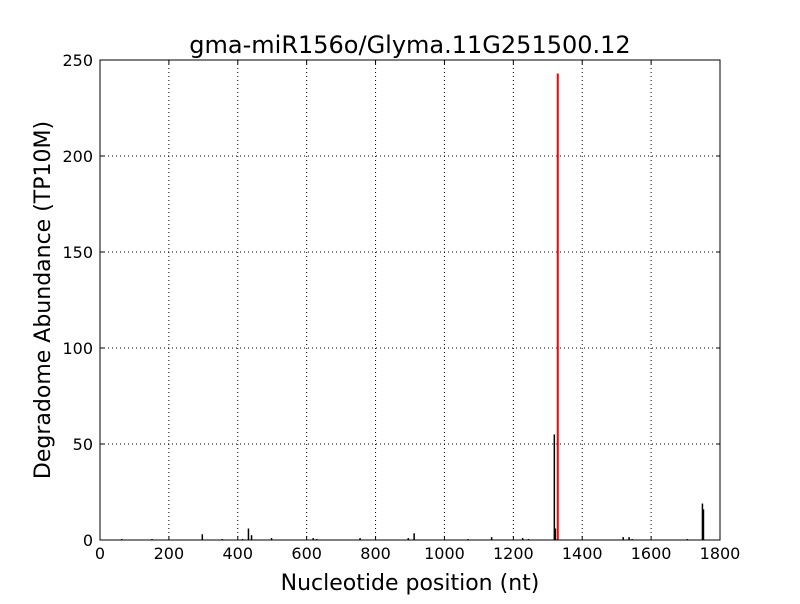 The image size is (800, 604). What do you see at coordinates (77, 348) in the screenshot?
I see `y-tick-label: 100` at bounding box center [77, 348].